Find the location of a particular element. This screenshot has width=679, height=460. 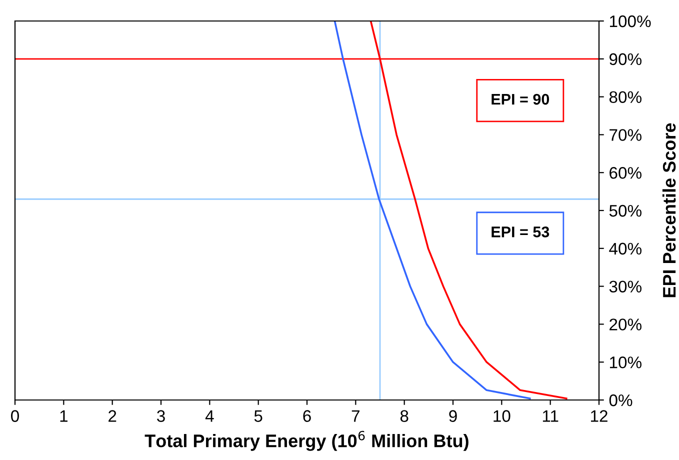

y-tick-label: 20% is located at coordinates (626, 324).